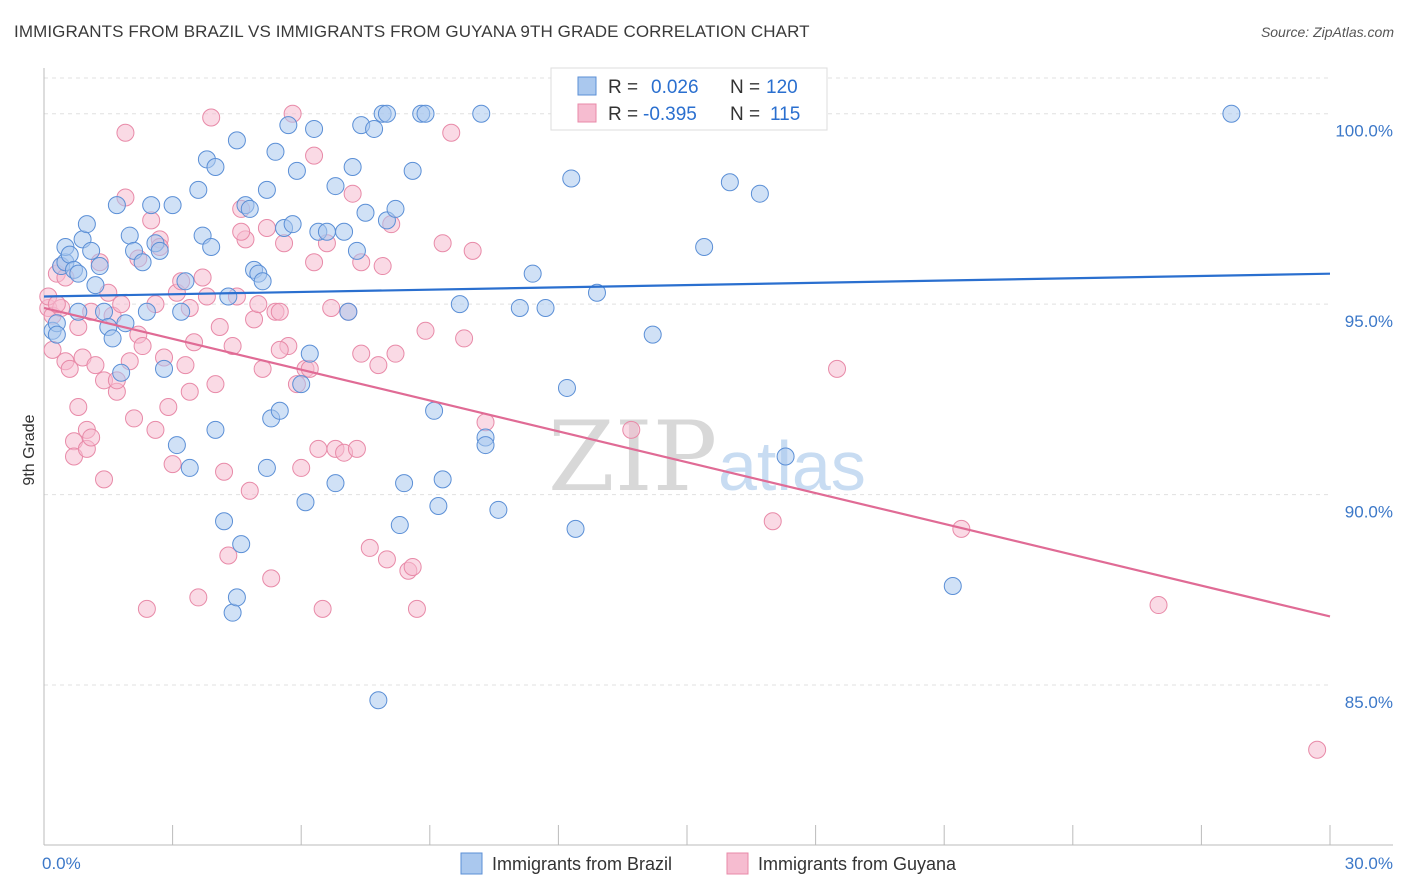  What do you see at coordinates (737, 863) in the screenshot?
I see `legend-guyana-swatch` at bounding box center [737, 863].